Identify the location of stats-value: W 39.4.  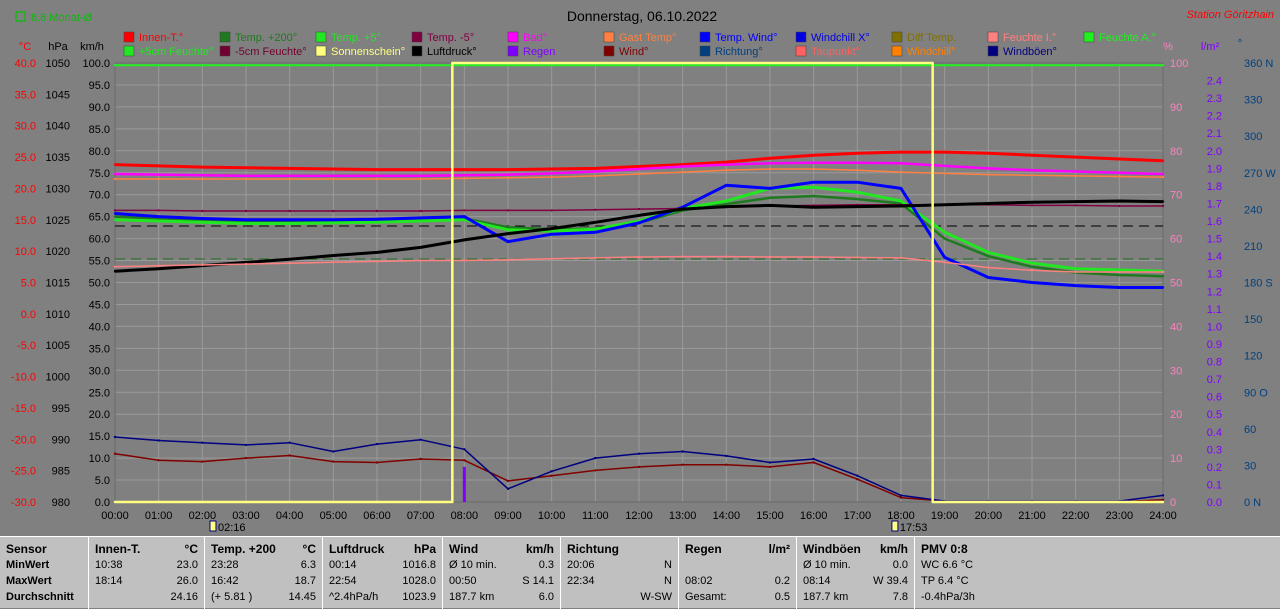
(890, 581).